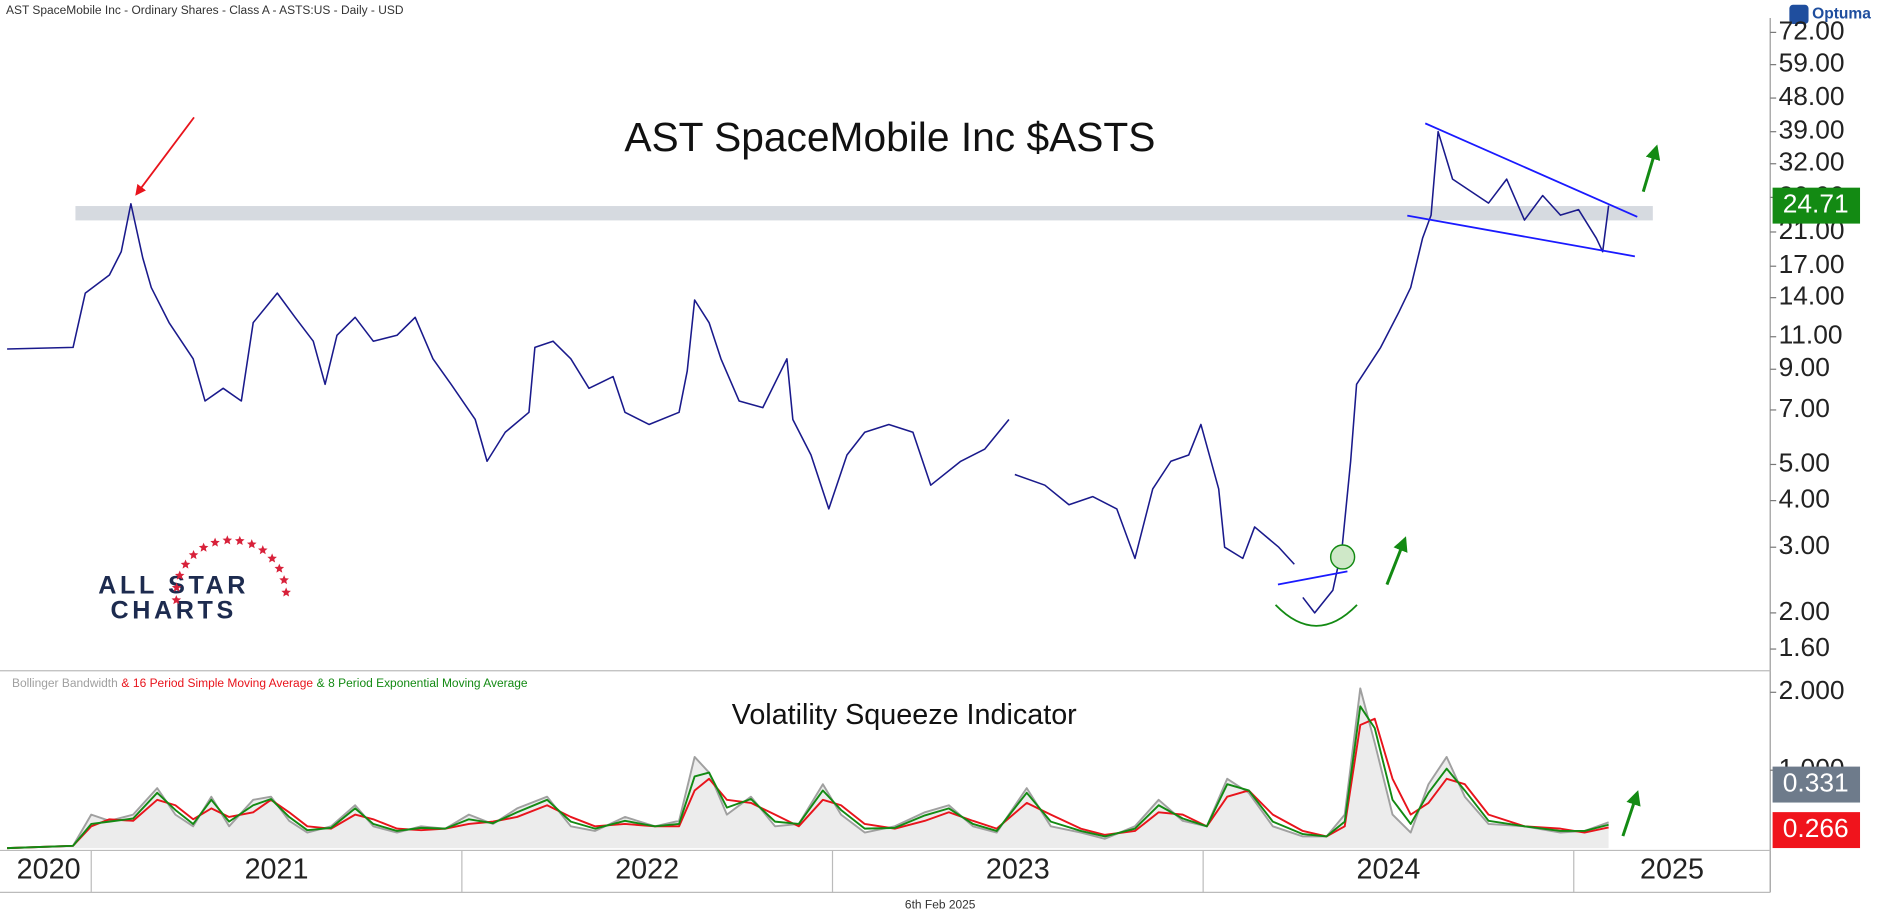 The width and height of the screenshot is (1878, 924). I want to click on watermark-line: CHARTS, so click(174, 611).